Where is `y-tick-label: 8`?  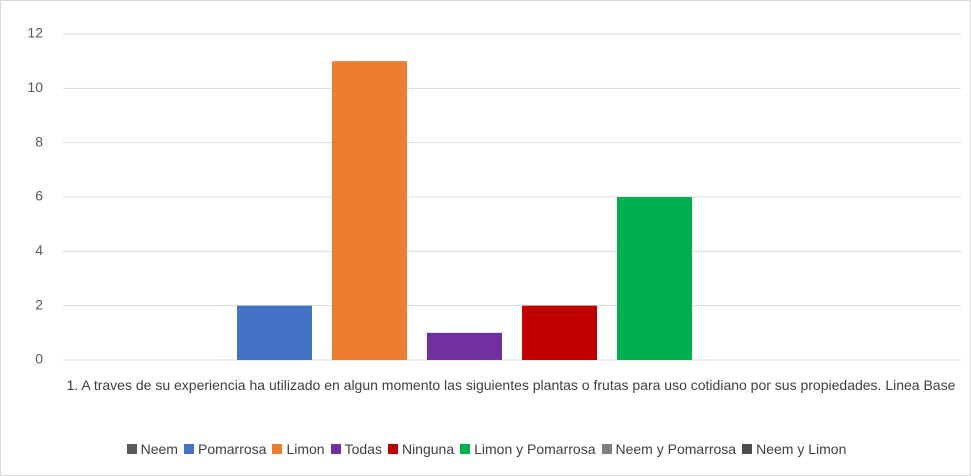
y-tick-label: 8 is located at coordinates (39, 141).